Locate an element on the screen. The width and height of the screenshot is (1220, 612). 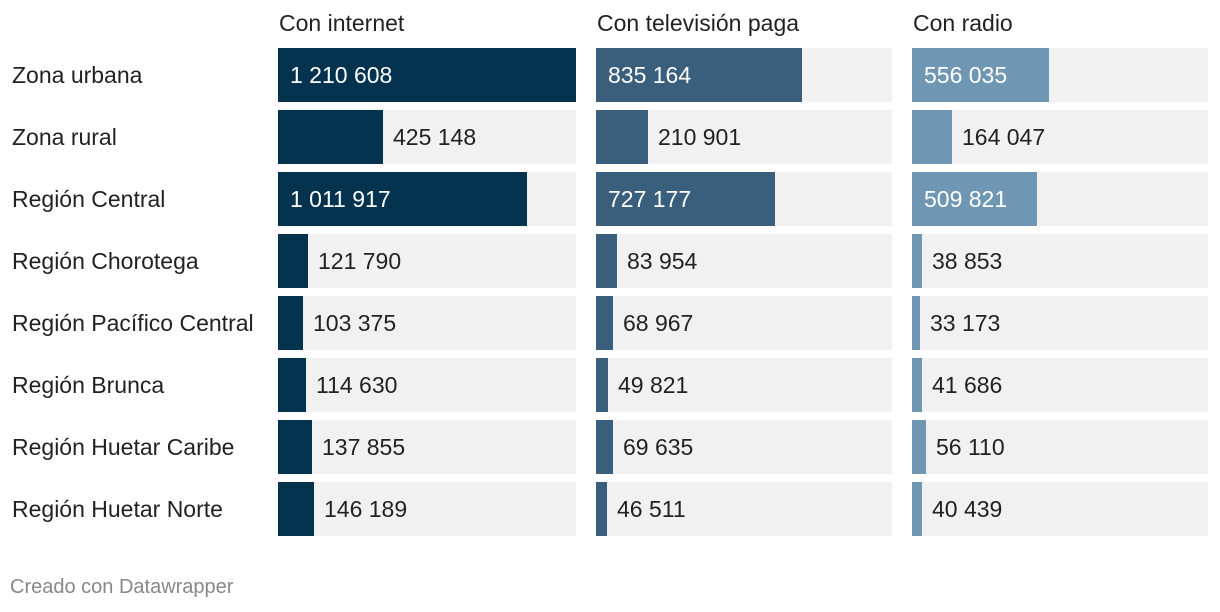
value-label: 56 110 is located at coordinates (970, 447).